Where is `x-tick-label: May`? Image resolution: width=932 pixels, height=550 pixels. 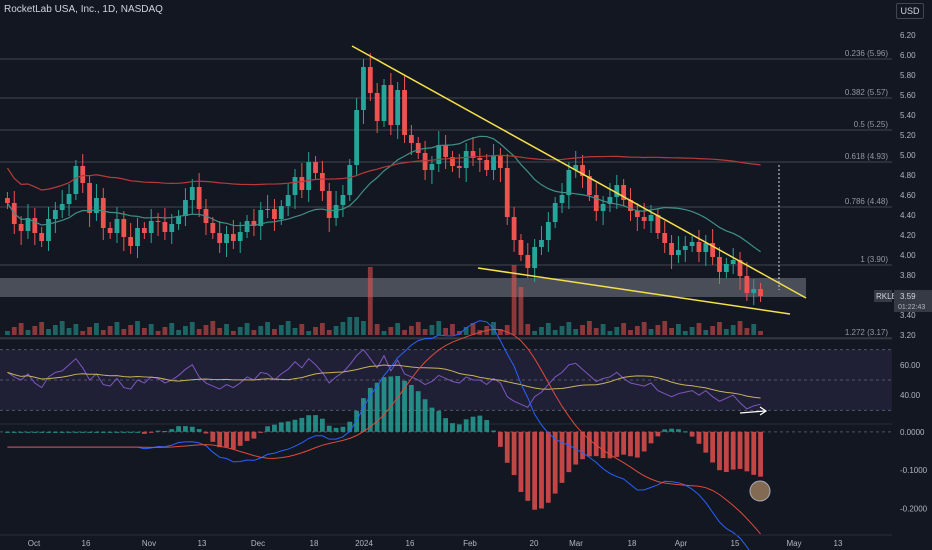 x-tick-label: May is located at coordinates (793, 543).